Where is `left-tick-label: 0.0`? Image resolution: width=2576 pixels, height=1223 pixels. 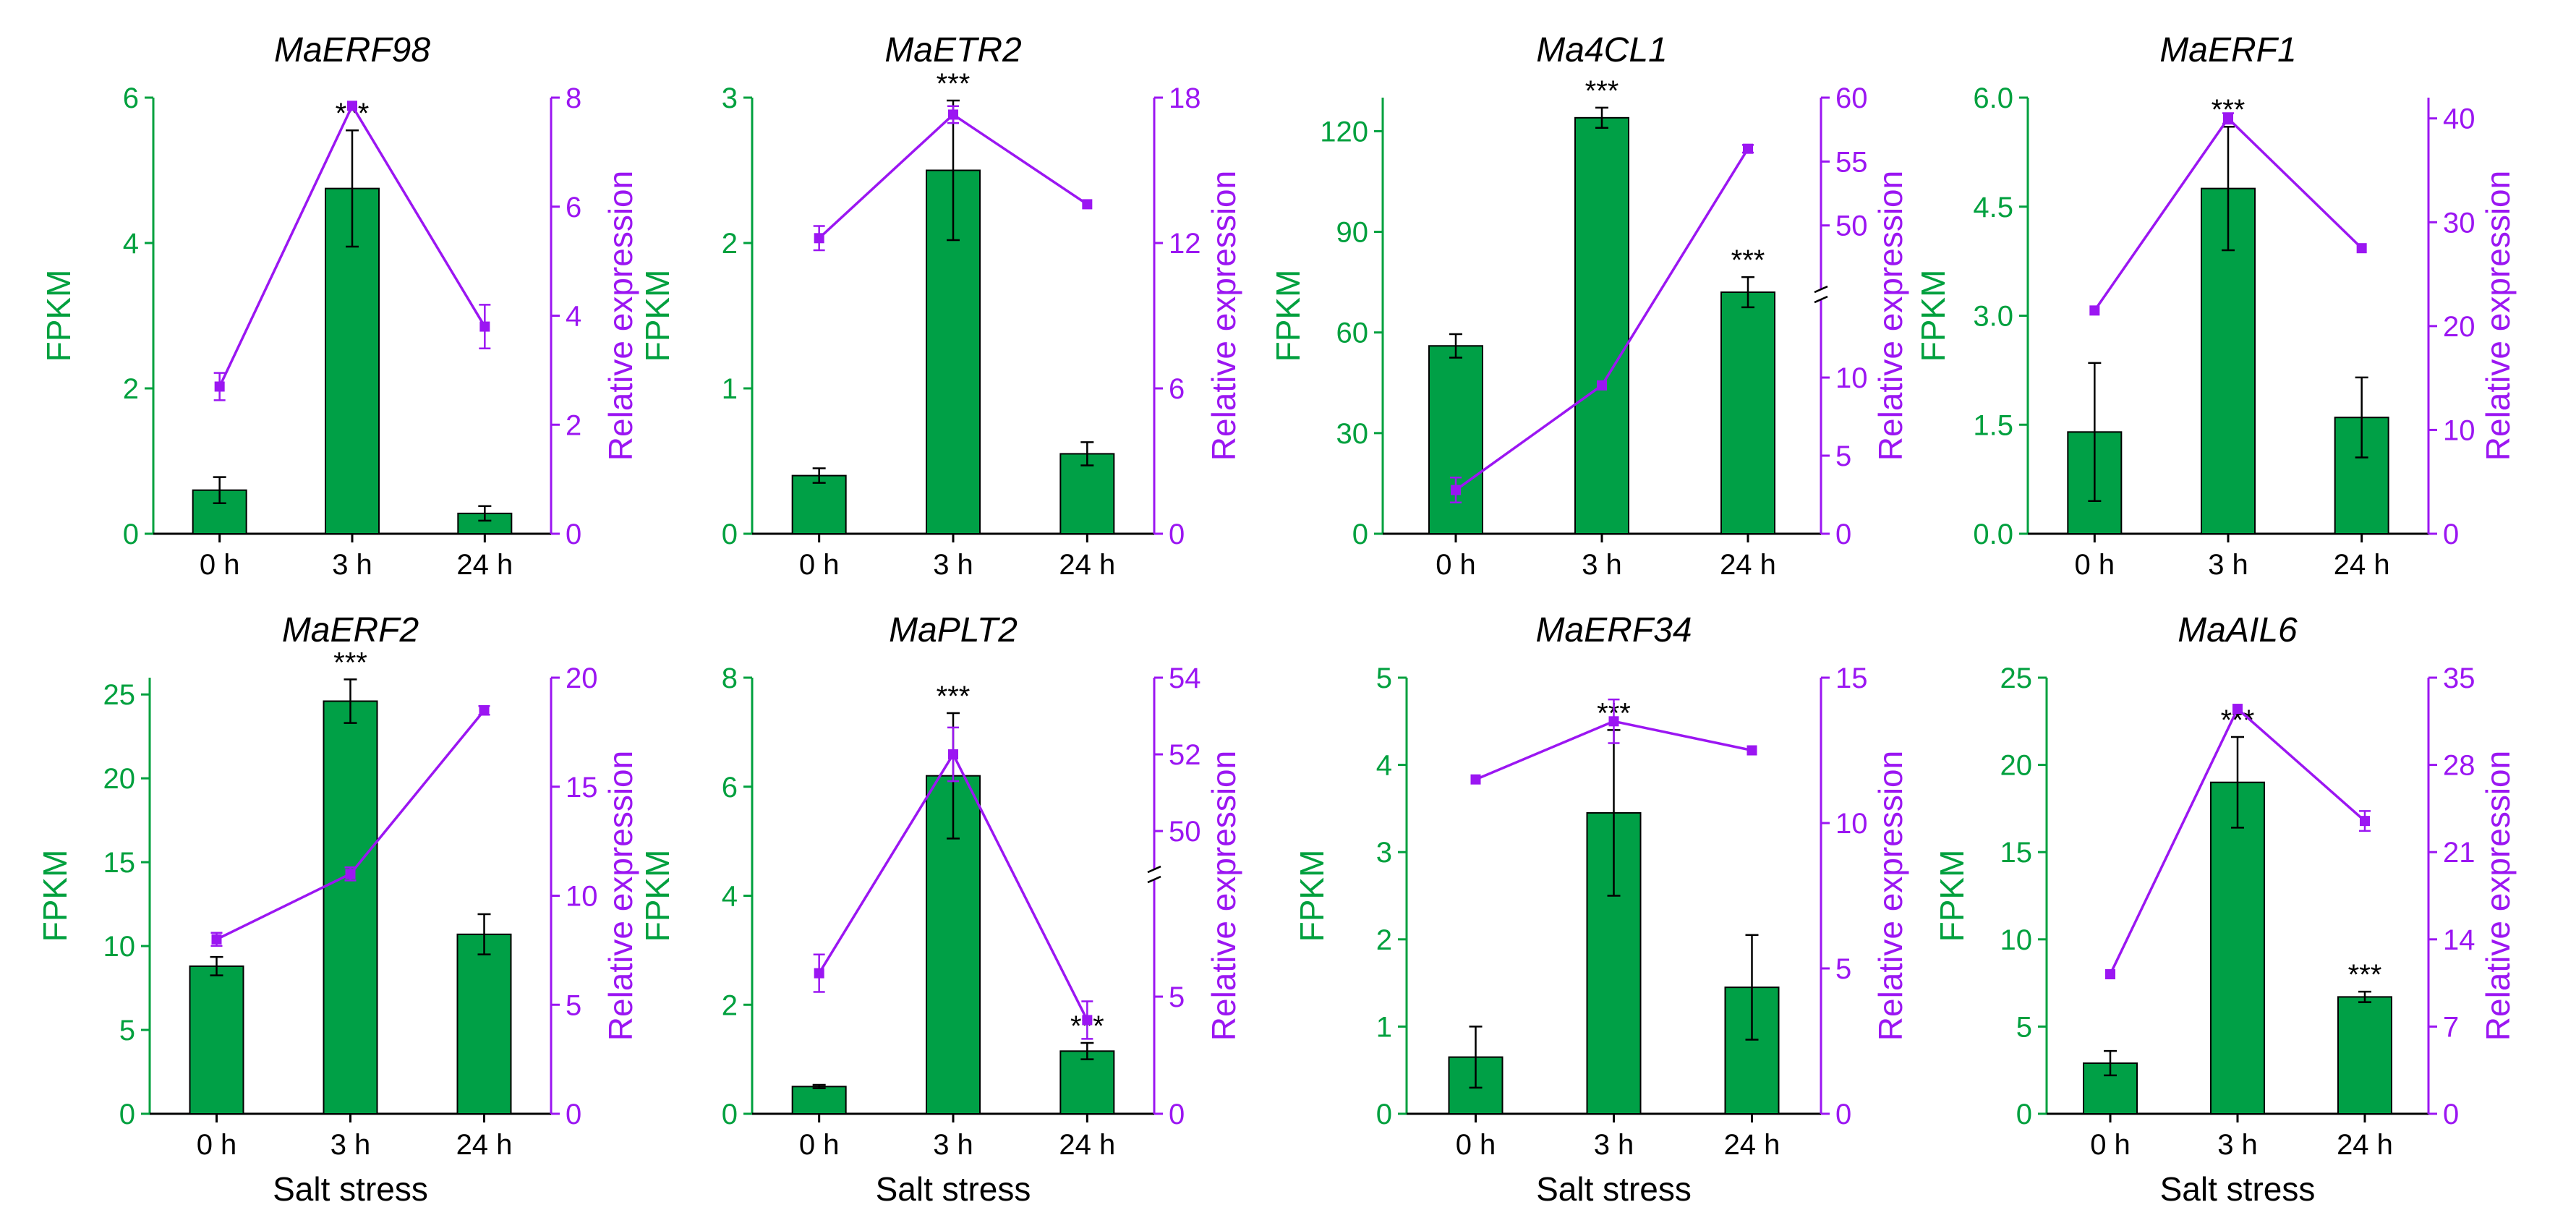
left-tick-label: 0.0 is located at coordinates (1993, 534).